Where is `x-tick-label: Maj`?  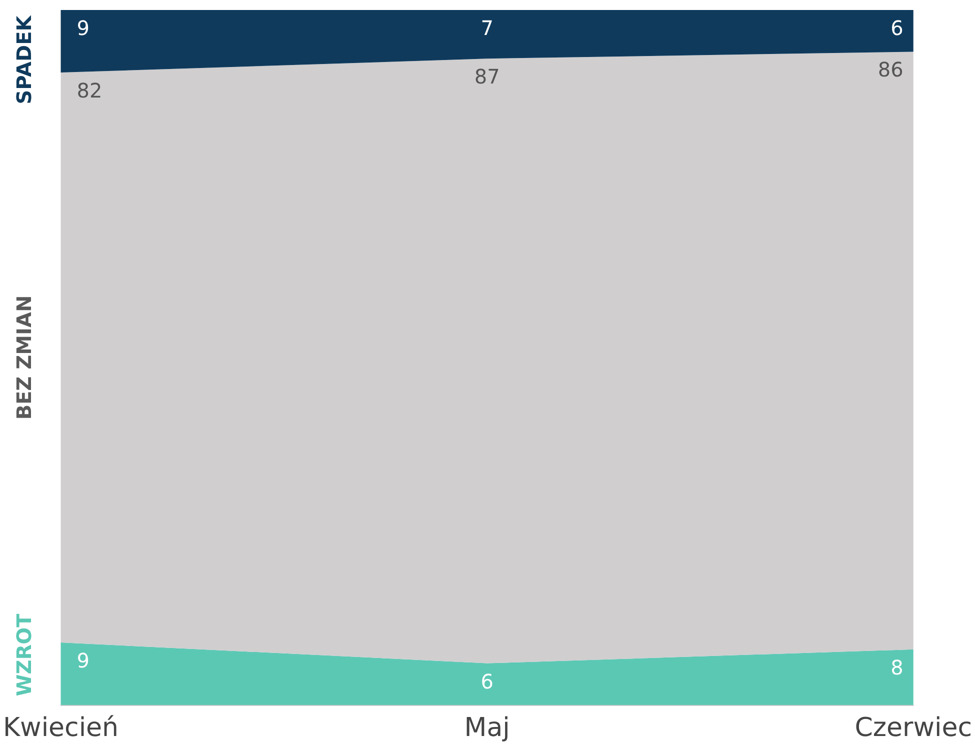
x-tick-label: Maj is located at coordinates (487, 728).